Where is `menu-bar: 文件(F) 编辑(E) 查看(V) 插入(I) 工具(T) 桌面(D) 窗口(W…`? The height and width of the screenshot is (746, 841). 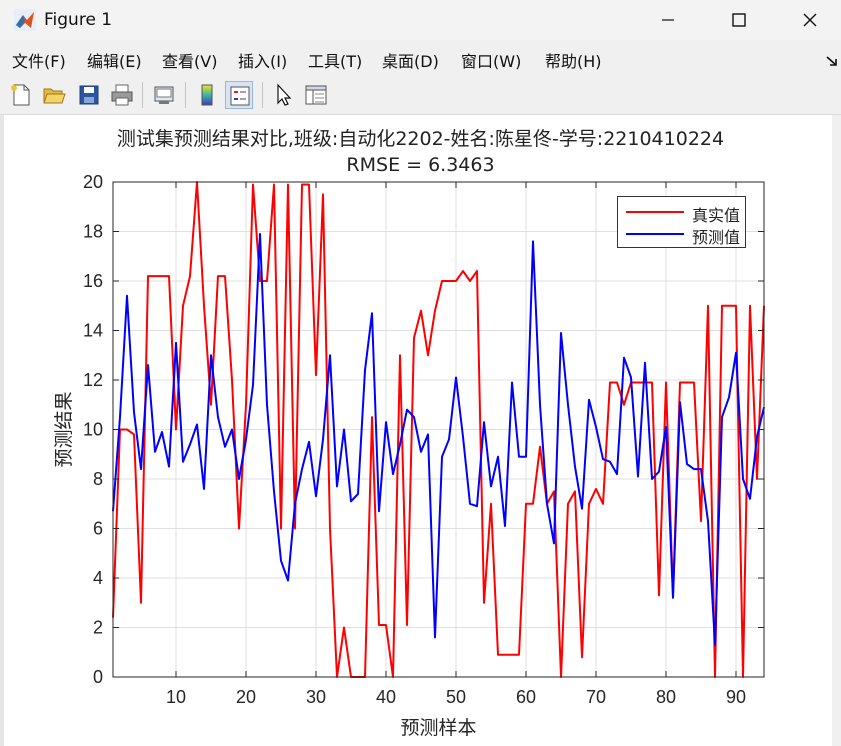
menu-bar: 文件(F) 编辑(E) 查看(V) 插入(I) 工具(T) 桌面(D) 窗口(W… is located at coordinates (420, 58).